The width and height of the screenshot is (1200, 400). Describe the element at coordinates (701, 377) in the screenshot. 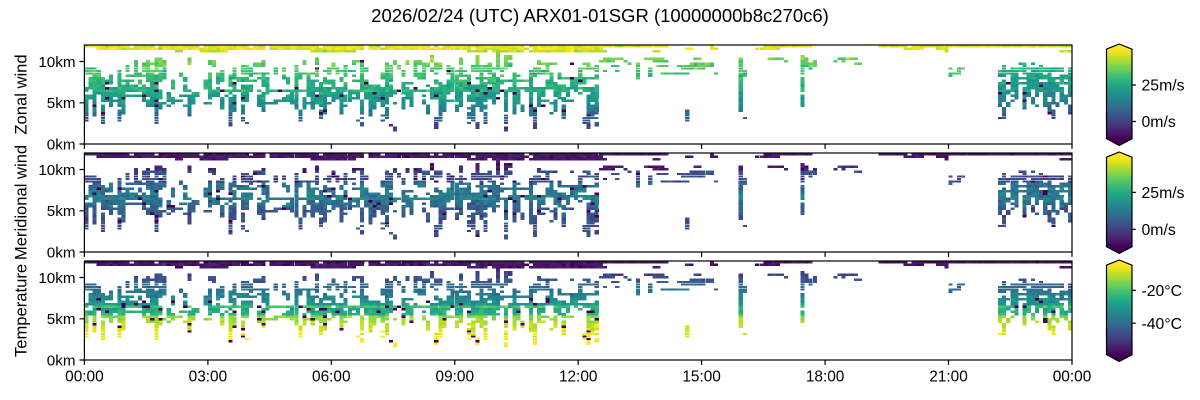

I see `svg-text: 15:00` at that location.